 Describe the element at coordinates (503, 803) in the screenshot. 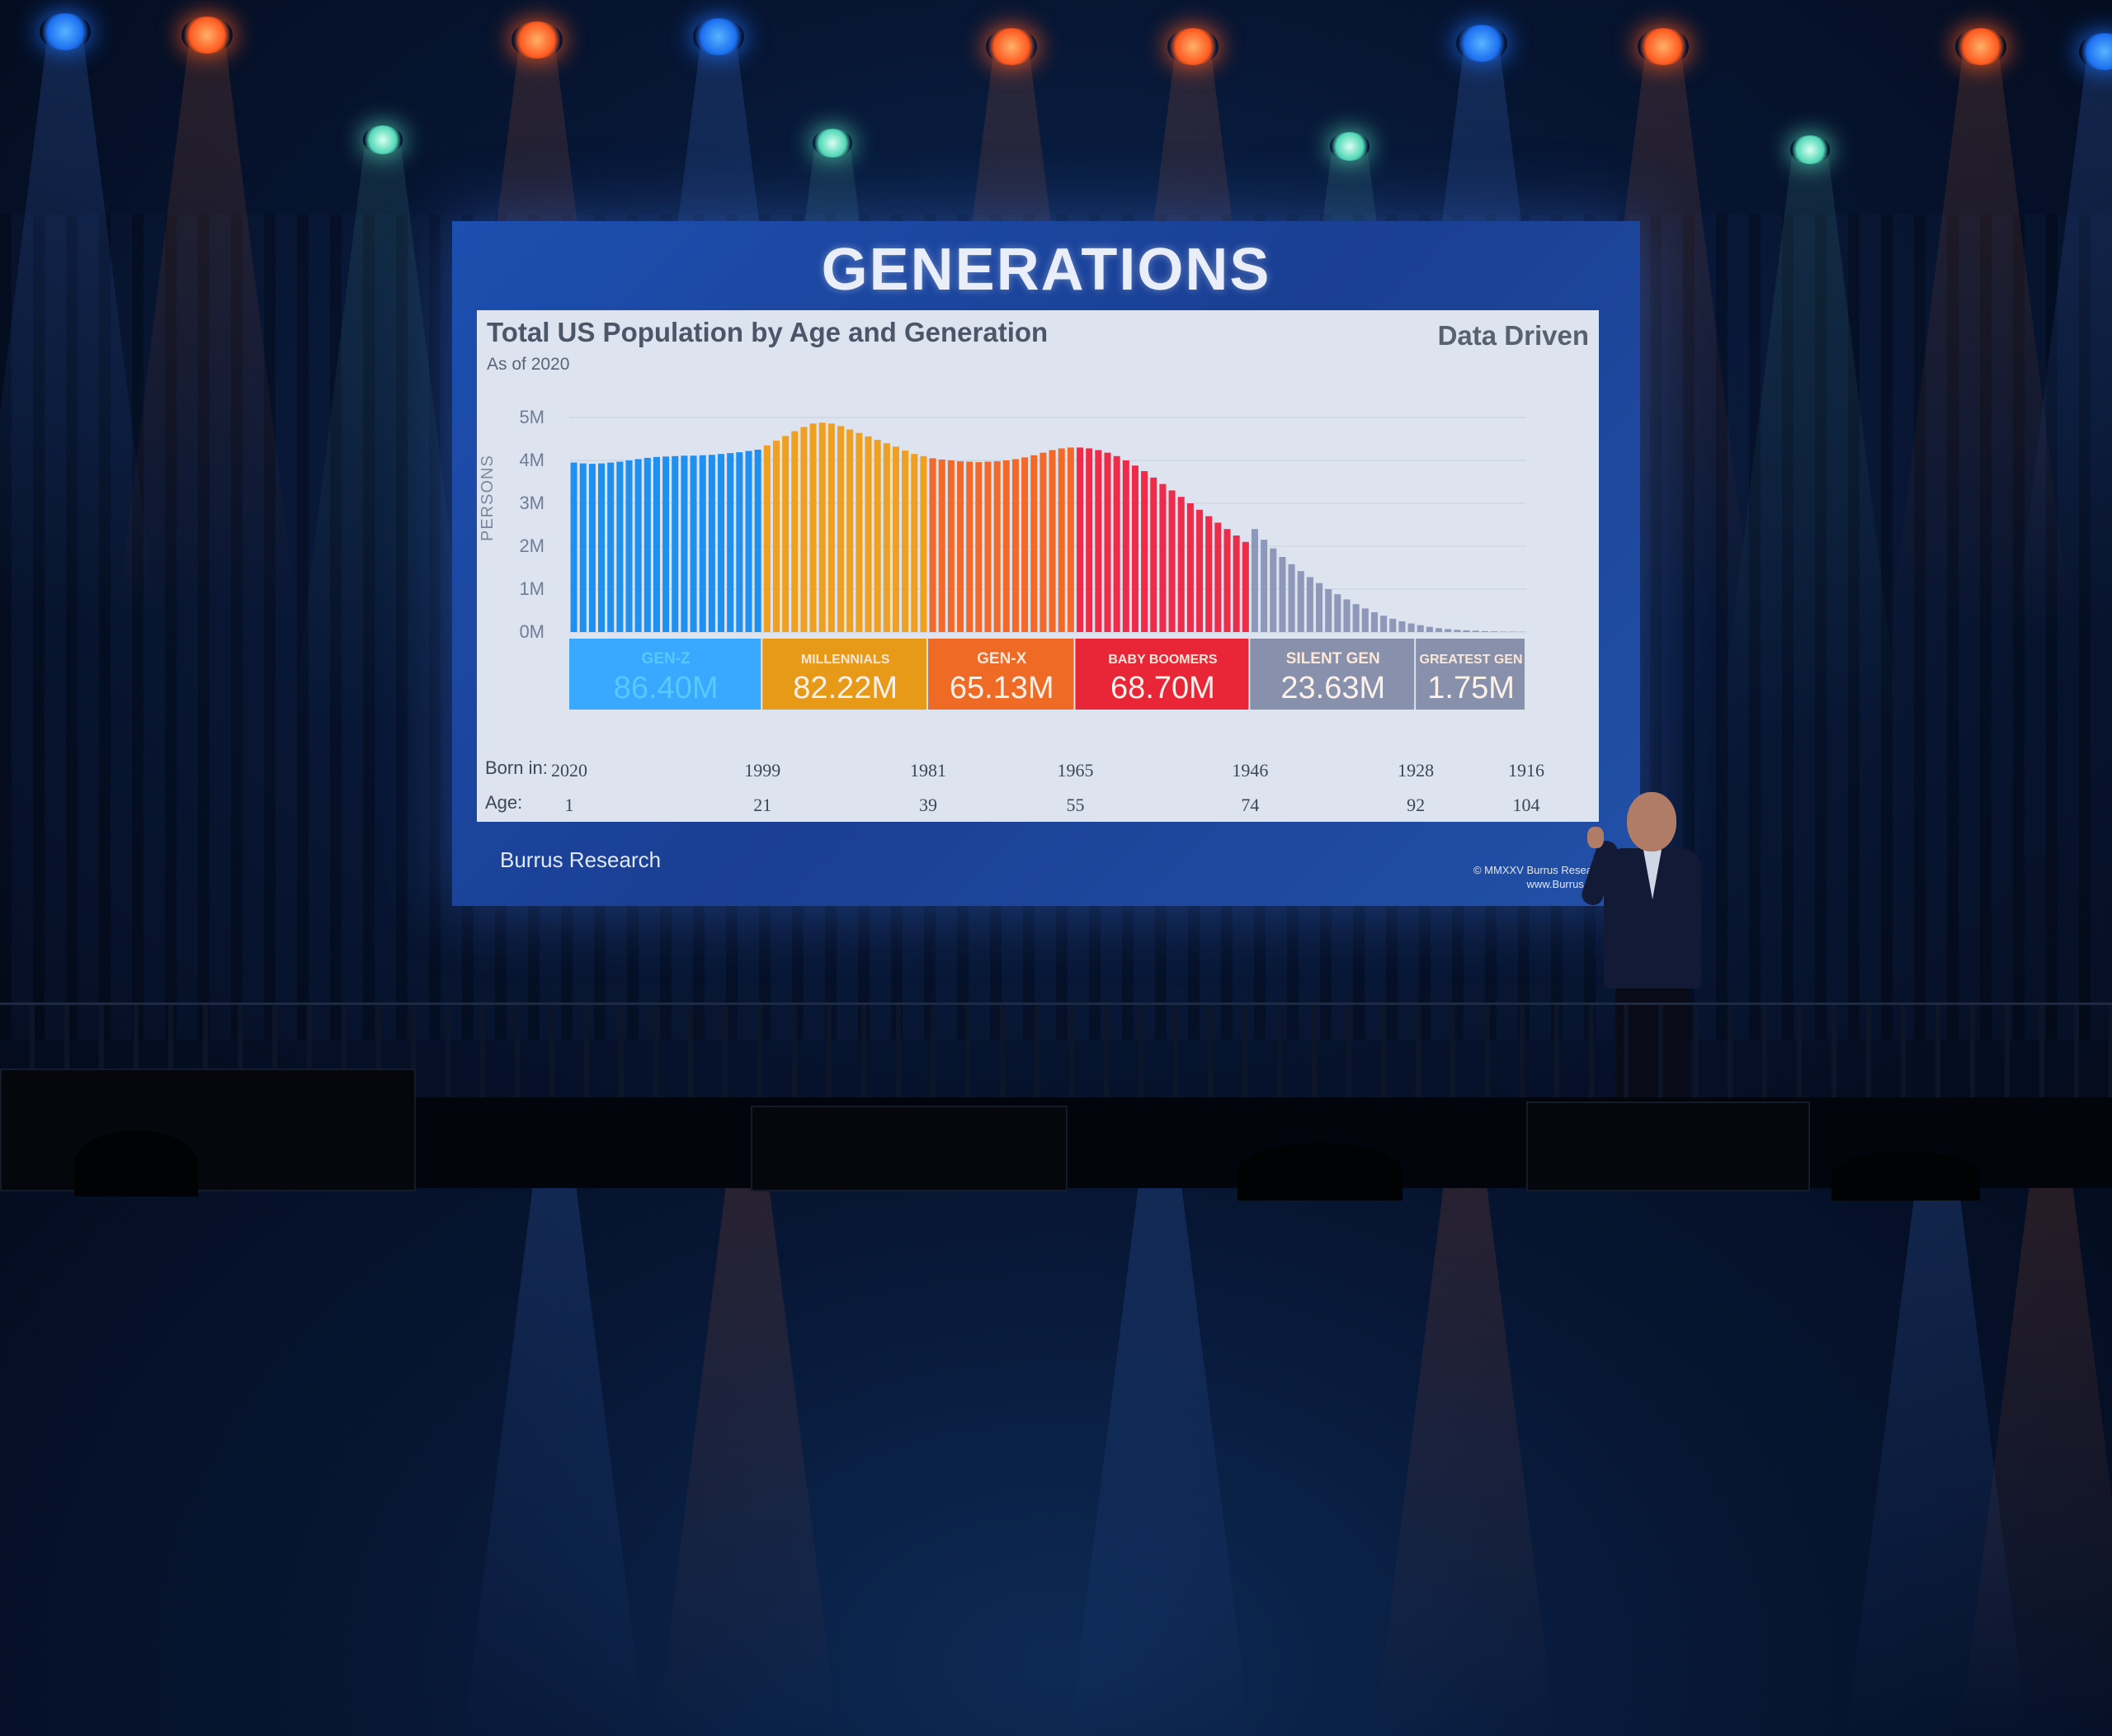

I see `age-row-label: Age:` at that location.